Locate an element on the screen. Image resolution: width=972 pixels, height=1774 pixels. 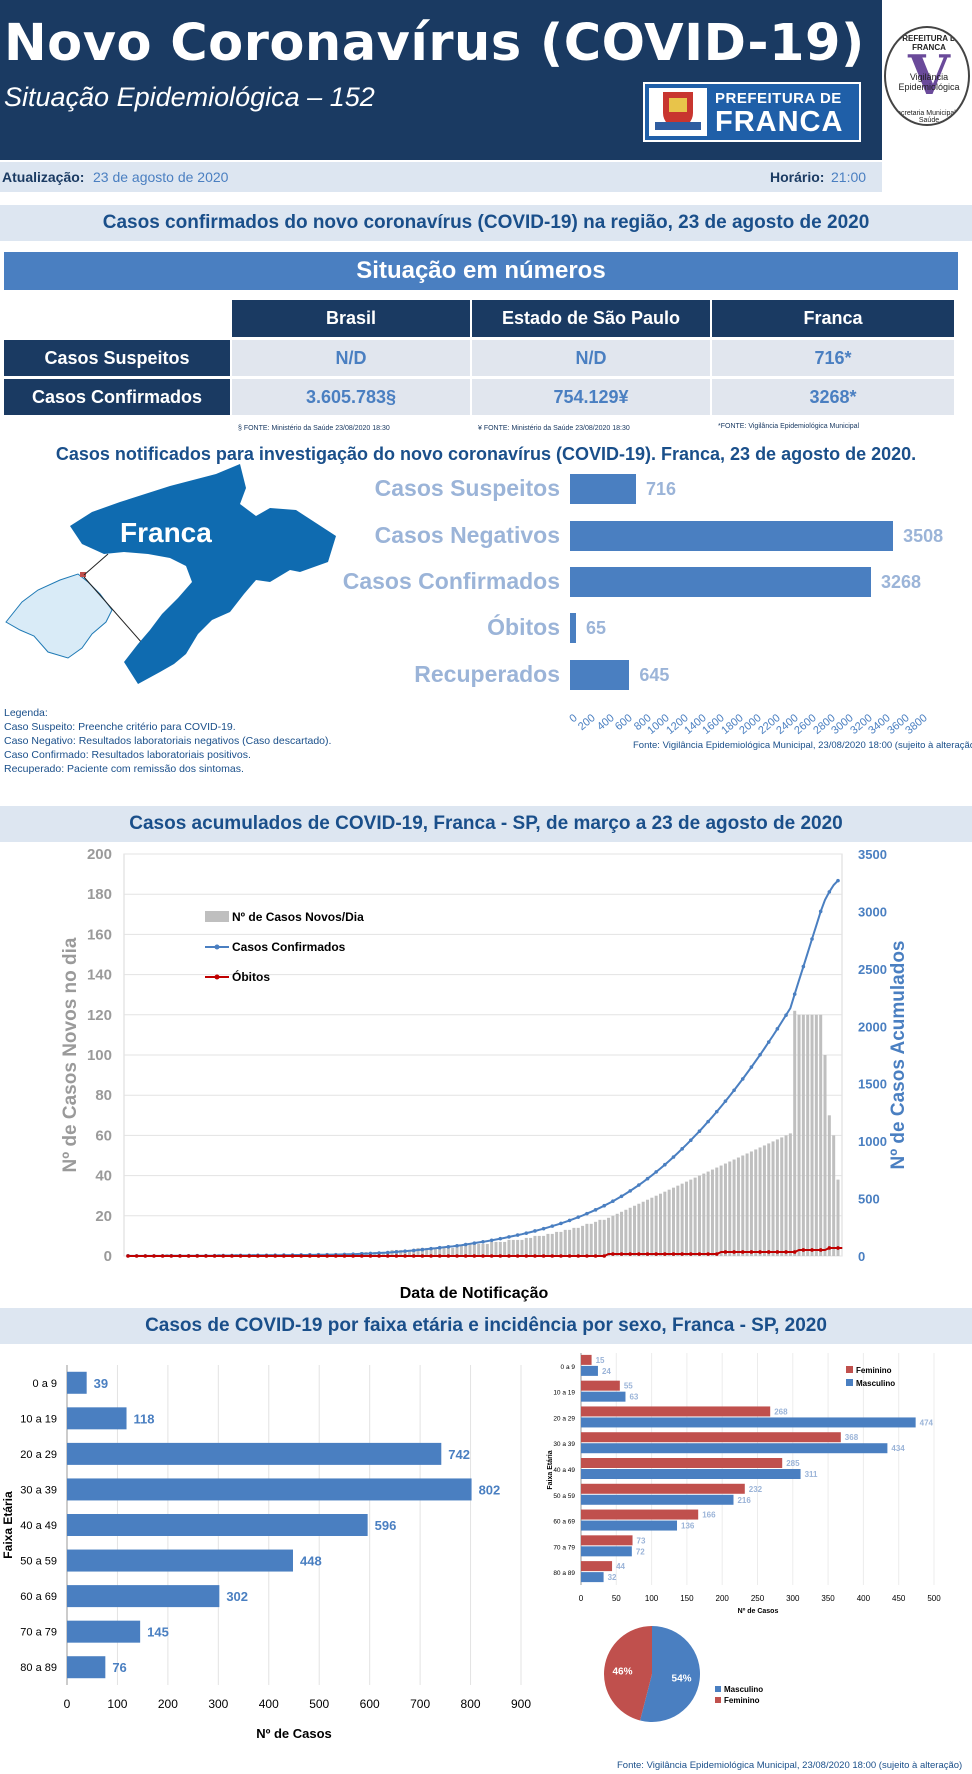
legend-swatch is located at coordinates (718, 1689).